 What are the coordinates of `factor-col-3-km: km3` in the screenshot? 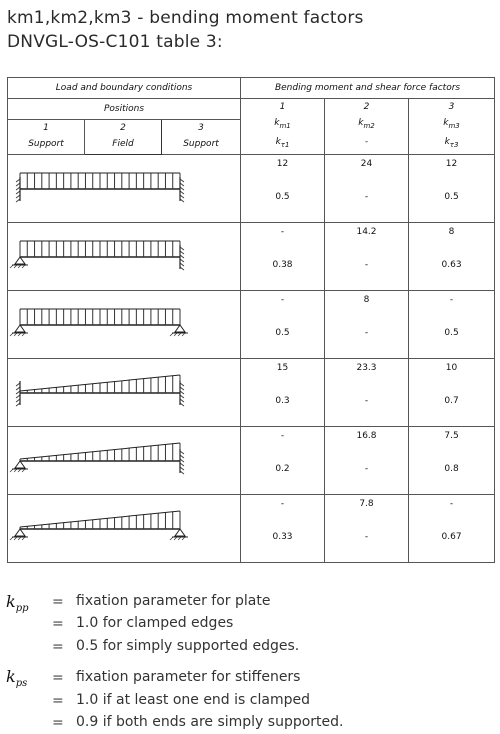 It's located at (451, 124).